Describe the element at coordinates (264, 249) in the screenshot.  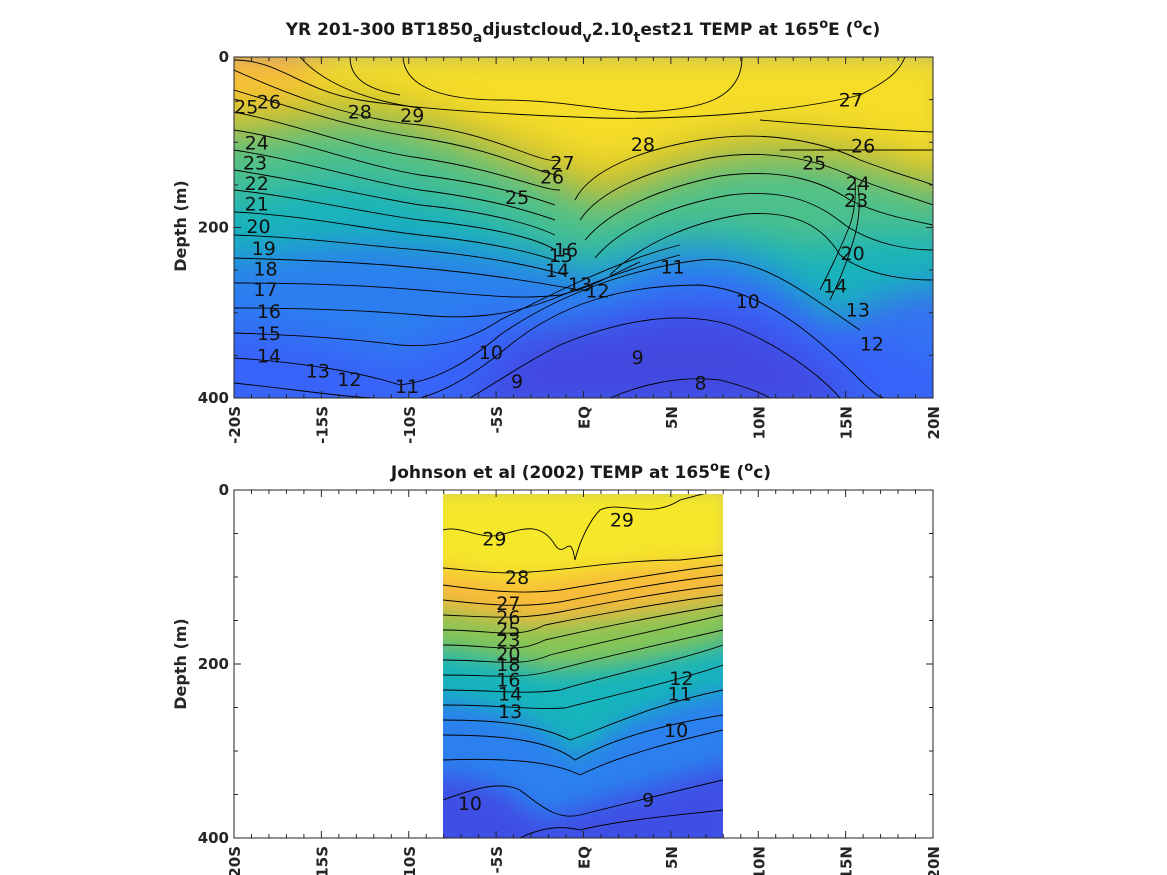
I see `contour-label: 19` at that location.